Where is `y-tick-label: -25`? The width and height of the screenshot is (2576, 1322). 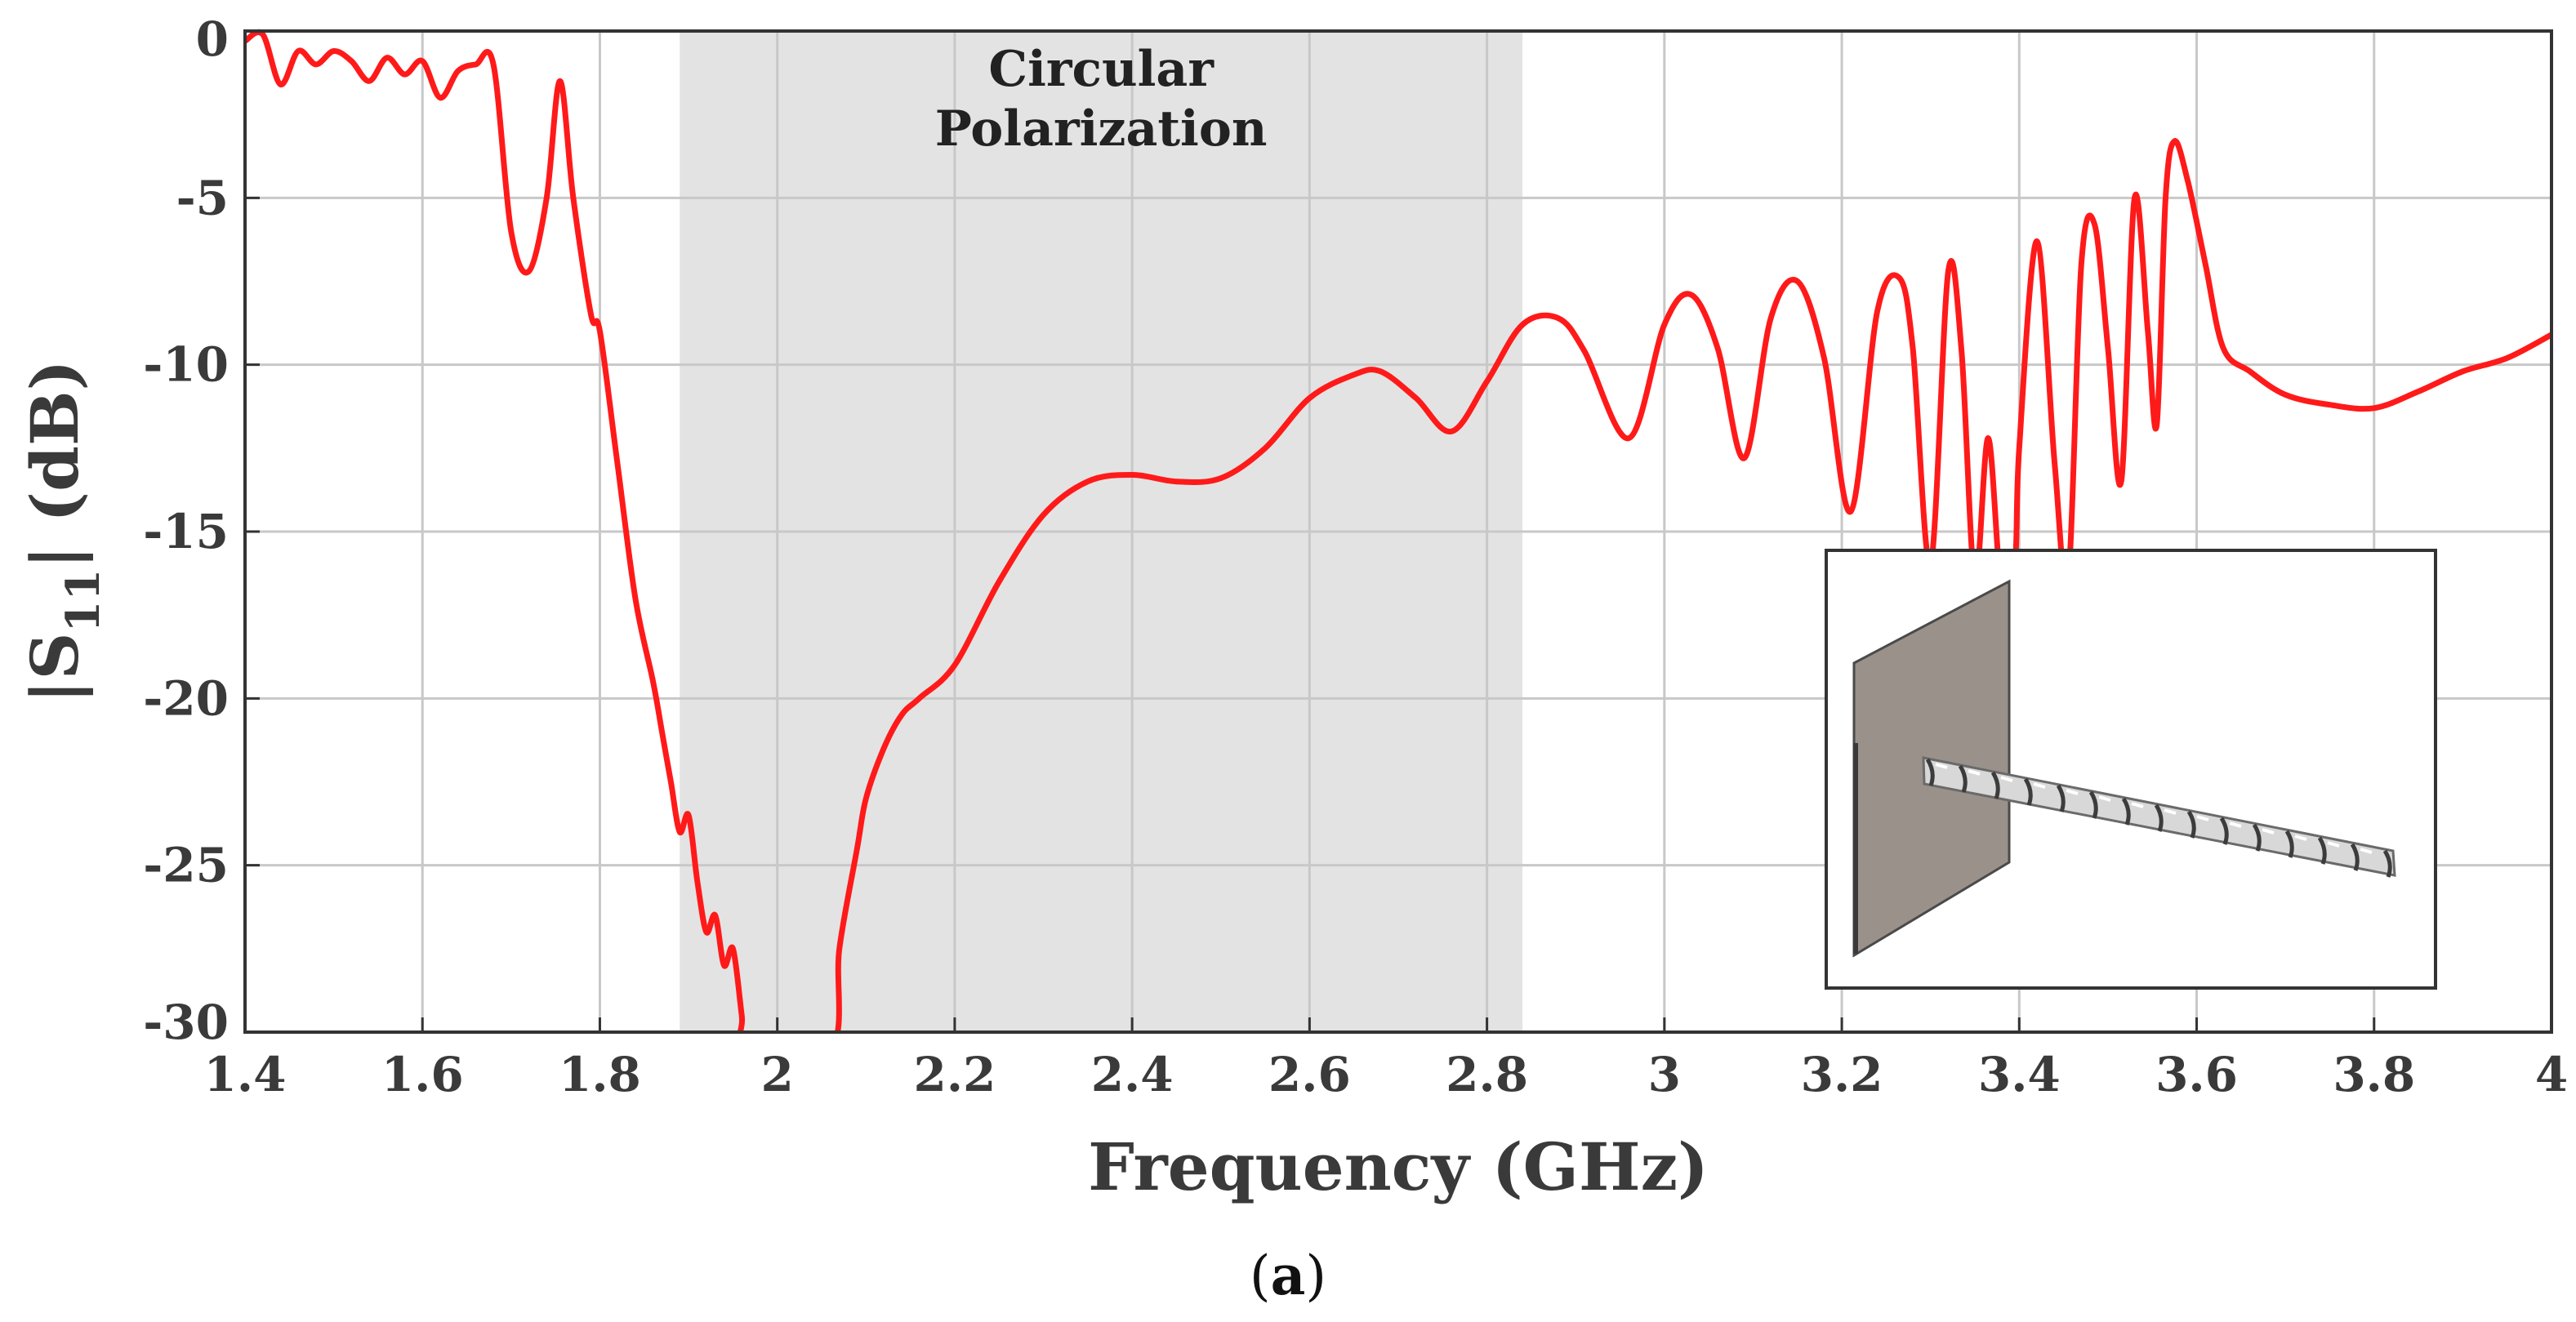 y-tick-label: -25 is located at coordinates (186, 865).